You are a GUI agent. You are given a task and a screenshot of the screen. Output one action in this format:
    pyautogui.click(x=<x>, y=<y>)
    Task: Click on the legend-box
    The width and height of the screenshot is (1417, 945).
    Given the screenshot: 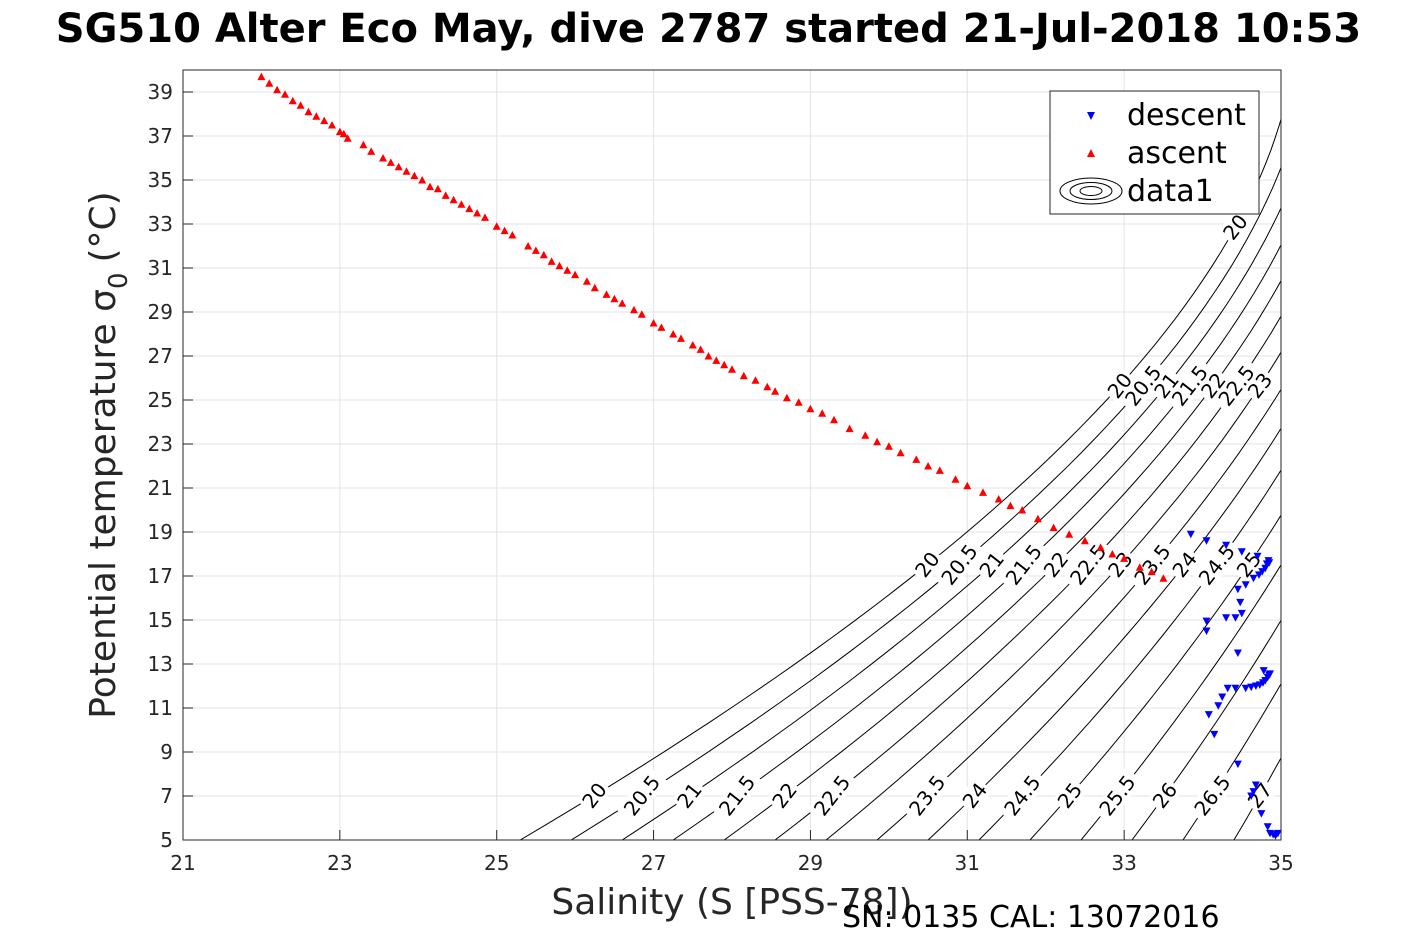 What is the action you would take?
    pyautogui.click(x=1154, y=152)
    